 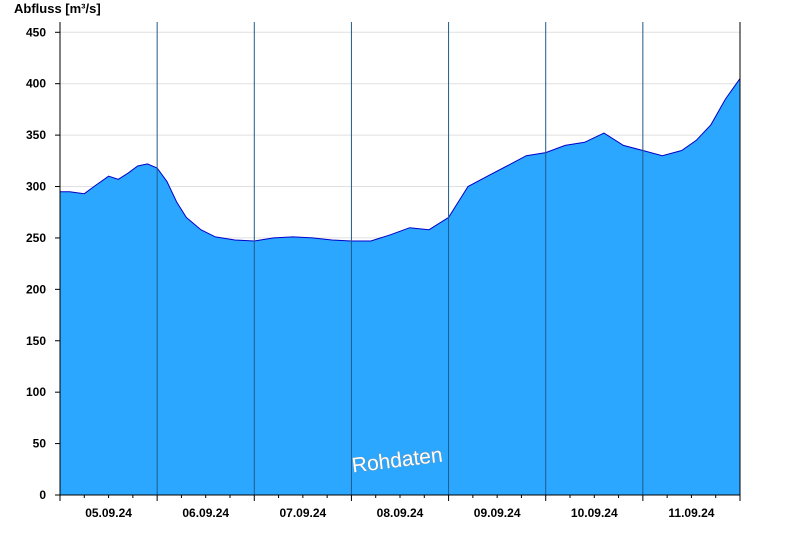 I want to click on x-tick-label-1: 06.09.24, so click(x=205, y=513).